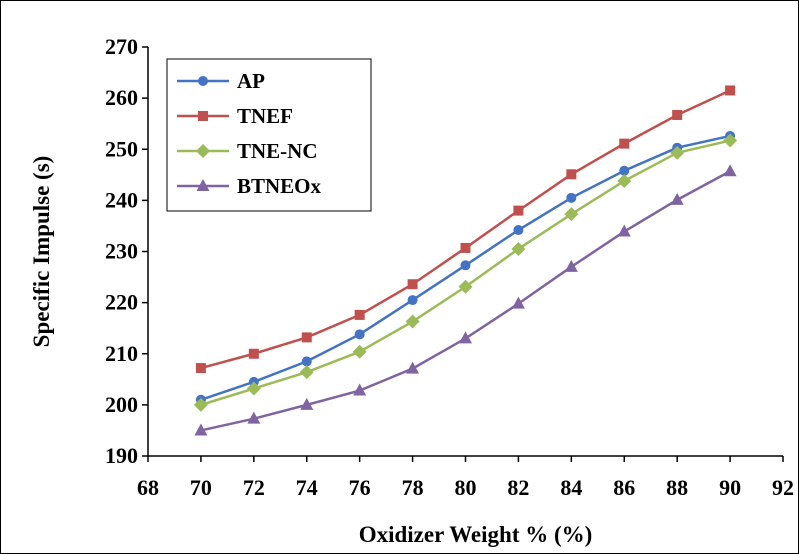 The height and width of the screenshot is (554, 799). I want to click on x-axis-title: Oxidizer Weight % (%), so click(476, 534).